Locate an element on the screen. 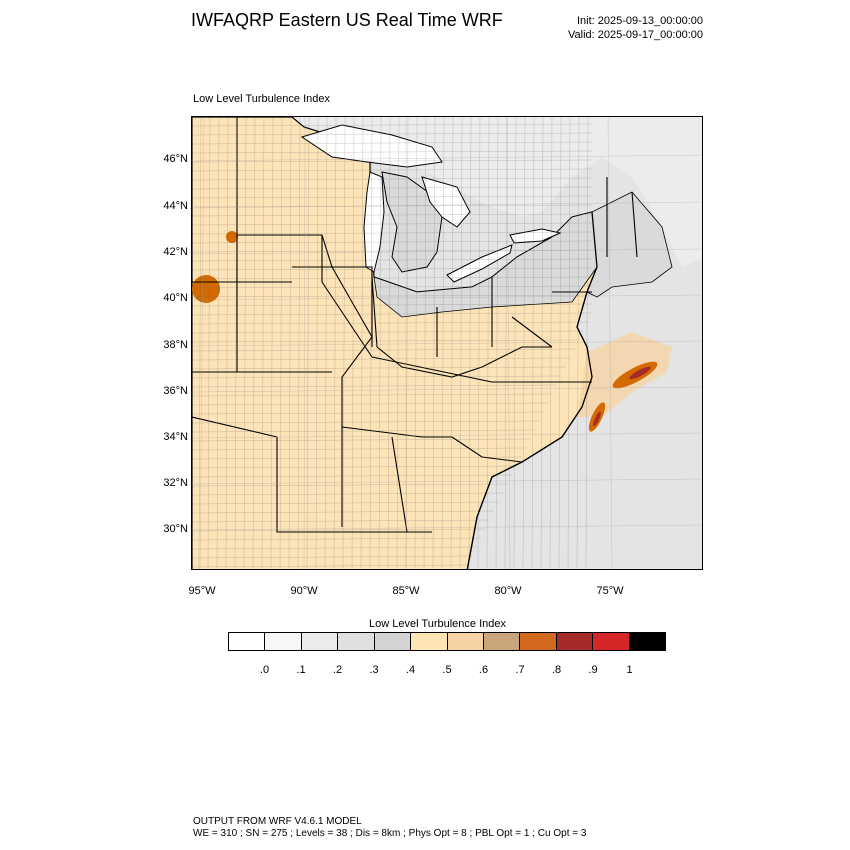 This screenshot has width=850, height=850. legend-tick-label: .3 is located at coordinates (374, 670).